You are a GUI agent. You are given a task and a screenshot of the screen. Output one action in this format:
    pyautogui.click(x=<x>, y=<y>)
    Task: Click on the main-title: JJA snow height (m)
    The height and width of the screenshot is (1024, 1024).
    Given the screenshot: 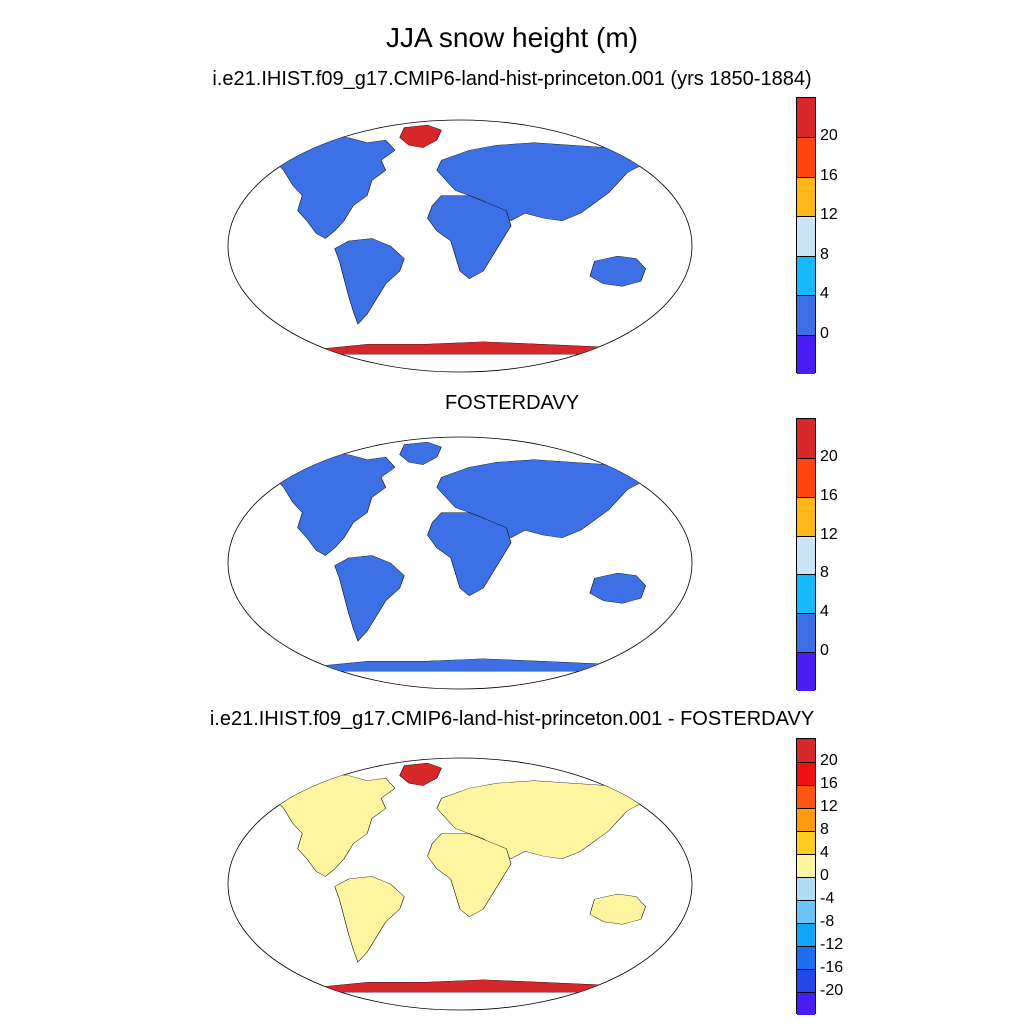 What is the action you would take?
    pyautogui.click(x=512, y=37)
    